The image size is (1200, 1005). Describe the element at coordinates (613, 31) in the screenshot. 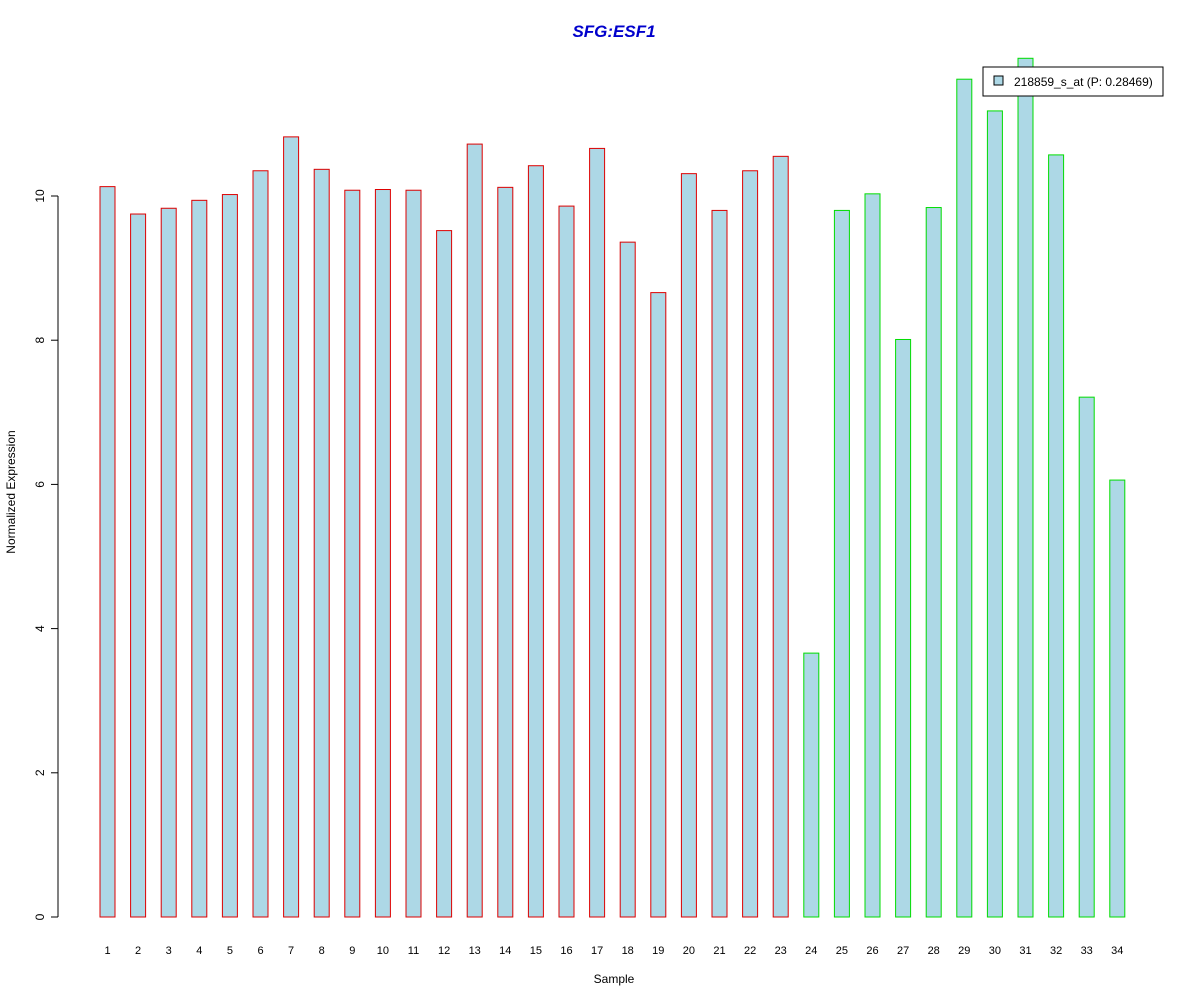

I see `chart-title: SFG:ESF1` at that location.